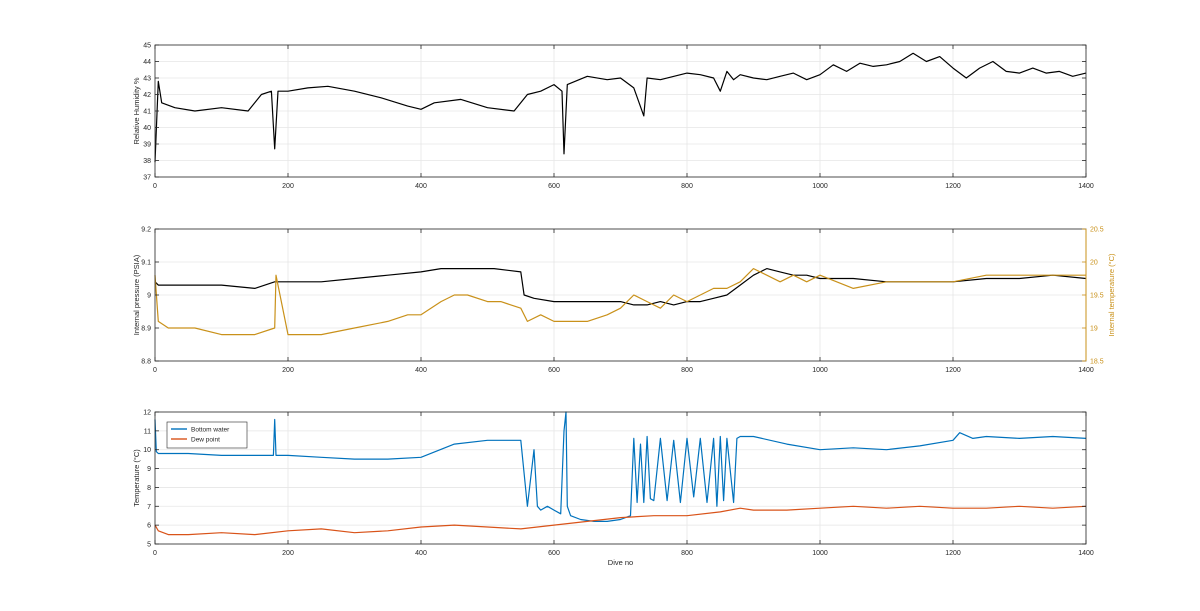 Image resolution: width=1200 pixels, height=611 pixels. Describe the element at coordinates (147, 178) in the screenshot. I see `y-tick-label: 37` at that location.